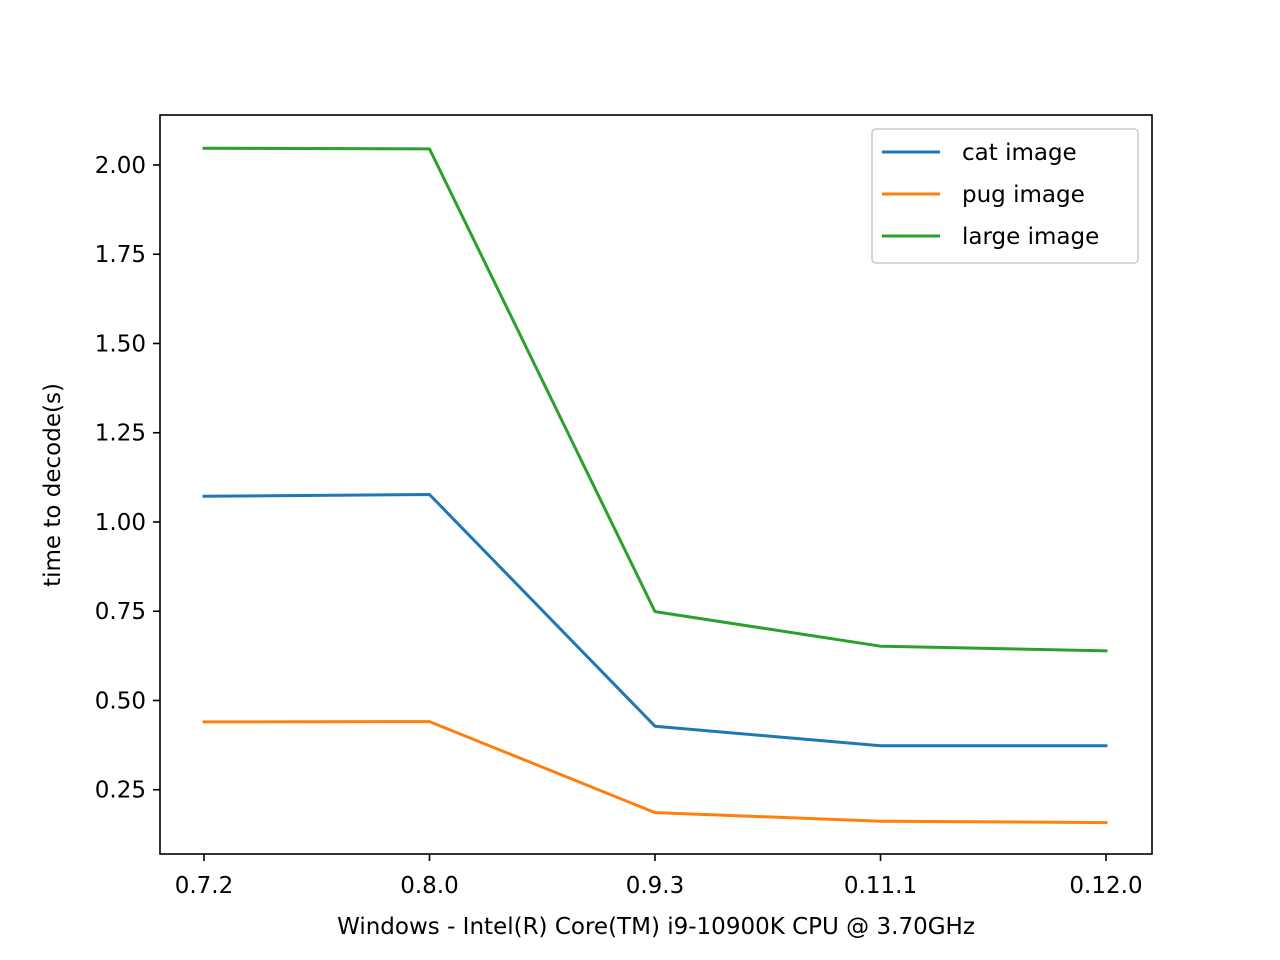  I want to click on legend-label: cat image, so click(1019, 153).